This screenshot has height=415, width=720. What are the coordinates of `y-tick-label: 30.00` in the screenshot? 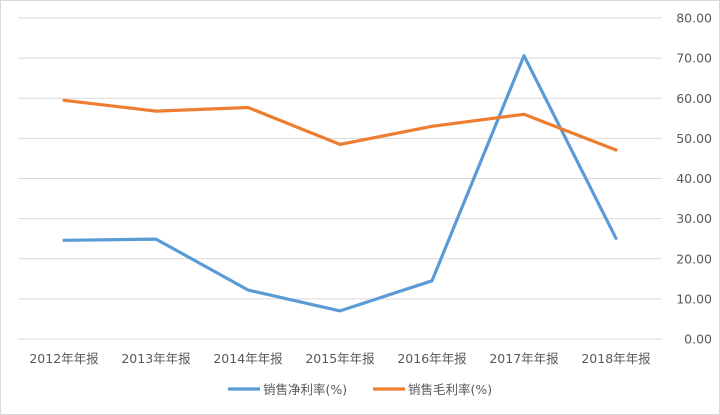 It's located at (694, 218).